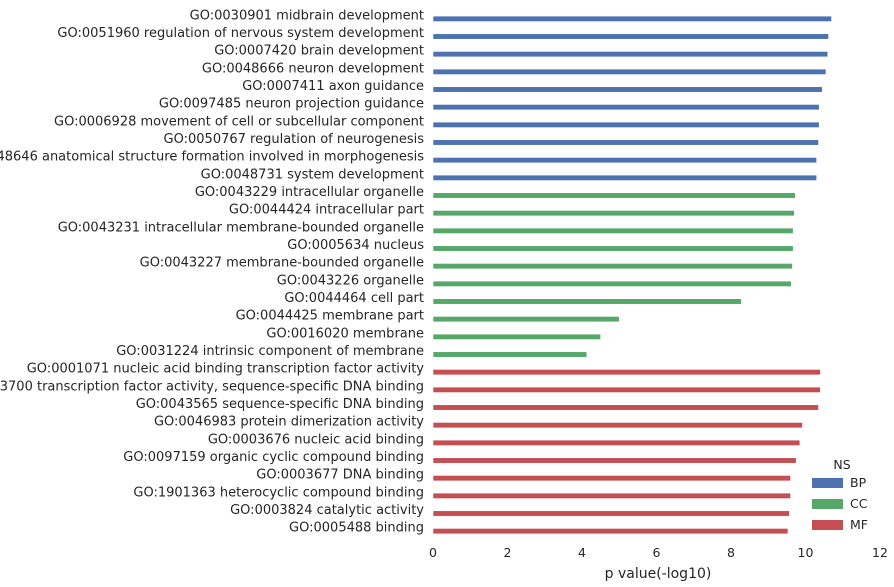  I want to click on legend-label-mf: MF, so click(859, 524).